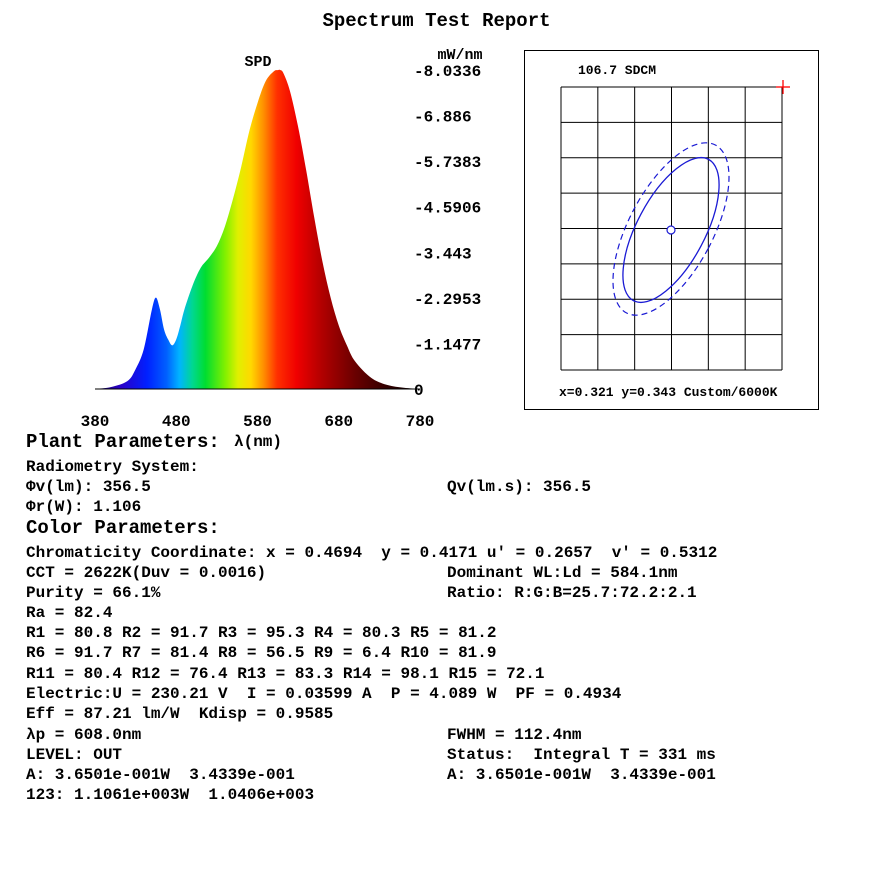 The height and width of the screenshot is (873, 873). What do you see at coordinates (257, 62) in the screenshot?
I see `spd-title: SPD` at bounding box center [257, 62].